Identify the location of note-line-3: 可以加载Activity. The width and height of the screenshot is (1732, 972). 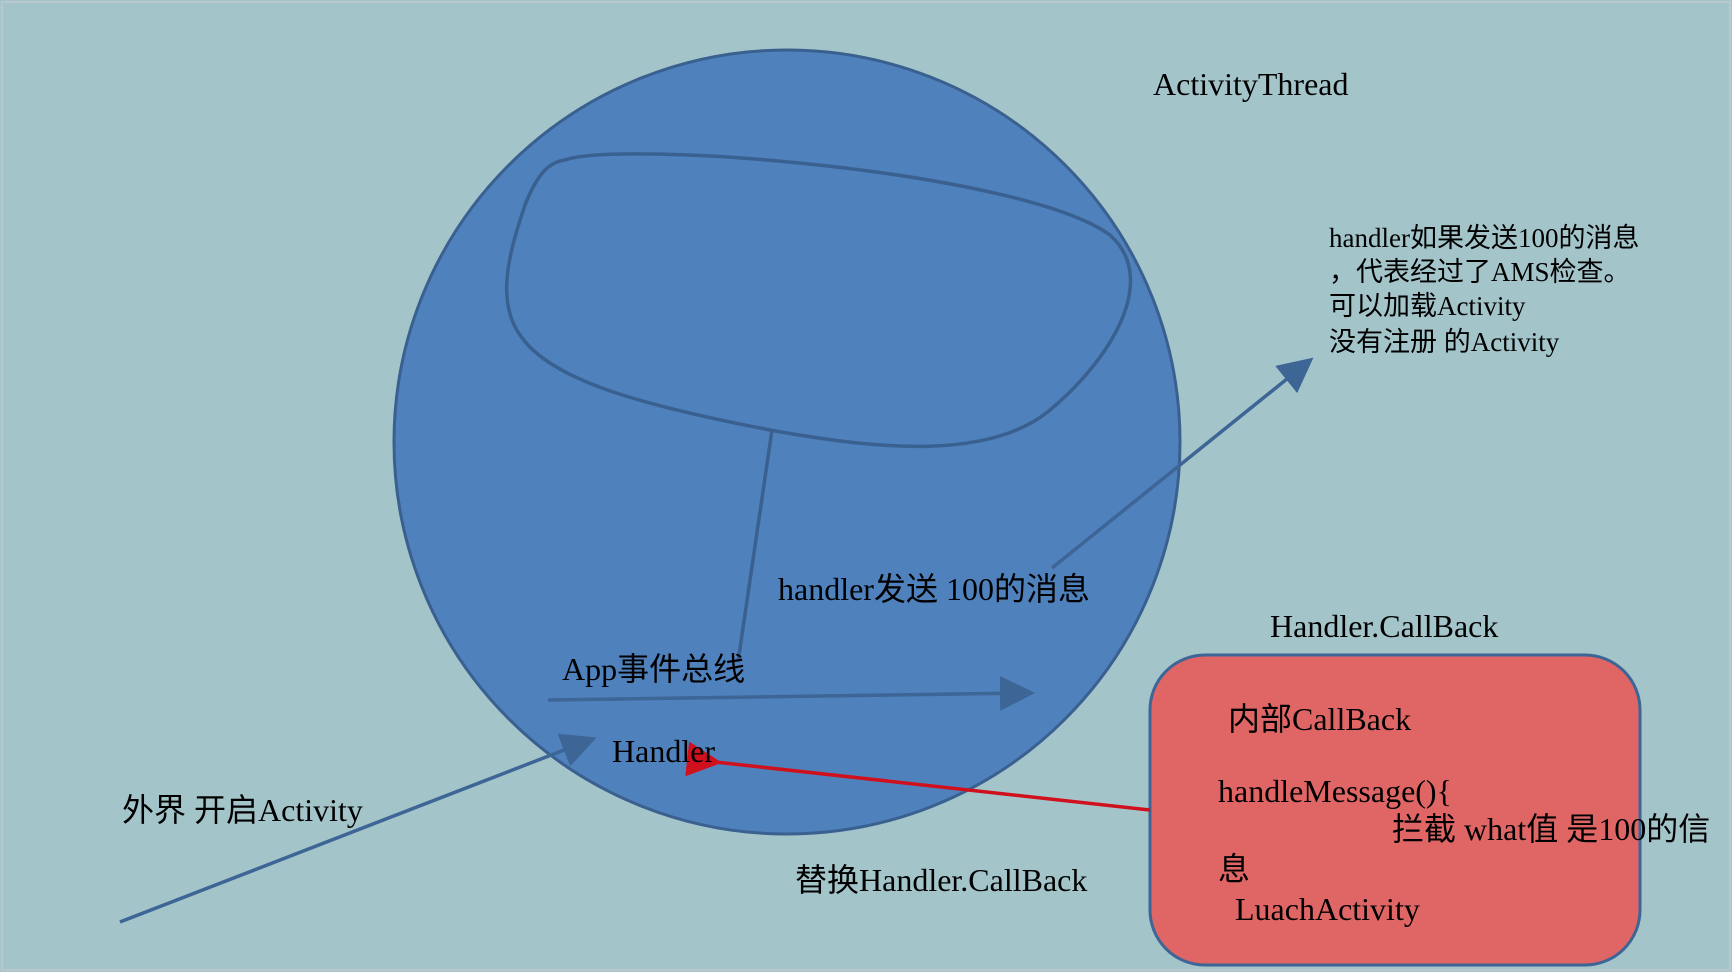
(1427, 306).